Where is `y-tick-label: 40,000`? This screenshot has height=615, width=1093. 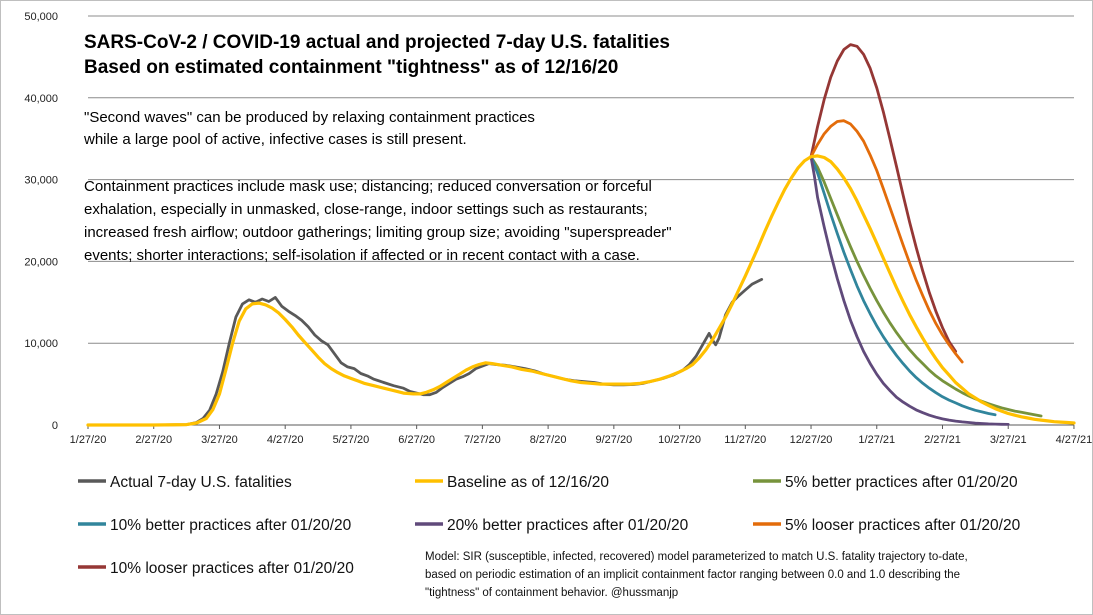
y-tick-label: 40,000 is located at coordinates (41, 99).